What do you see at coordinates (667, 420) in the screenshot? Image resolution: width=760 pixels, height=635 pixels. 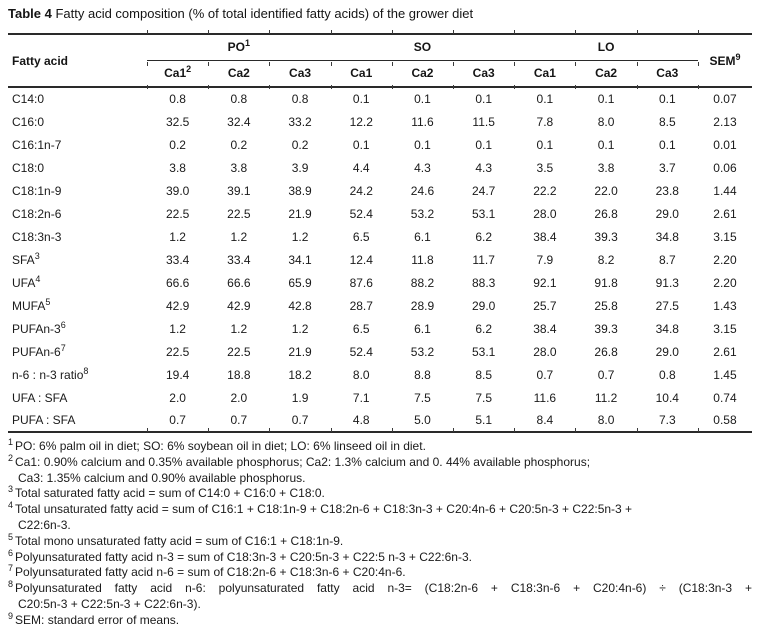 I see `table-cell: 7.3` at bounding box center [667, 420].